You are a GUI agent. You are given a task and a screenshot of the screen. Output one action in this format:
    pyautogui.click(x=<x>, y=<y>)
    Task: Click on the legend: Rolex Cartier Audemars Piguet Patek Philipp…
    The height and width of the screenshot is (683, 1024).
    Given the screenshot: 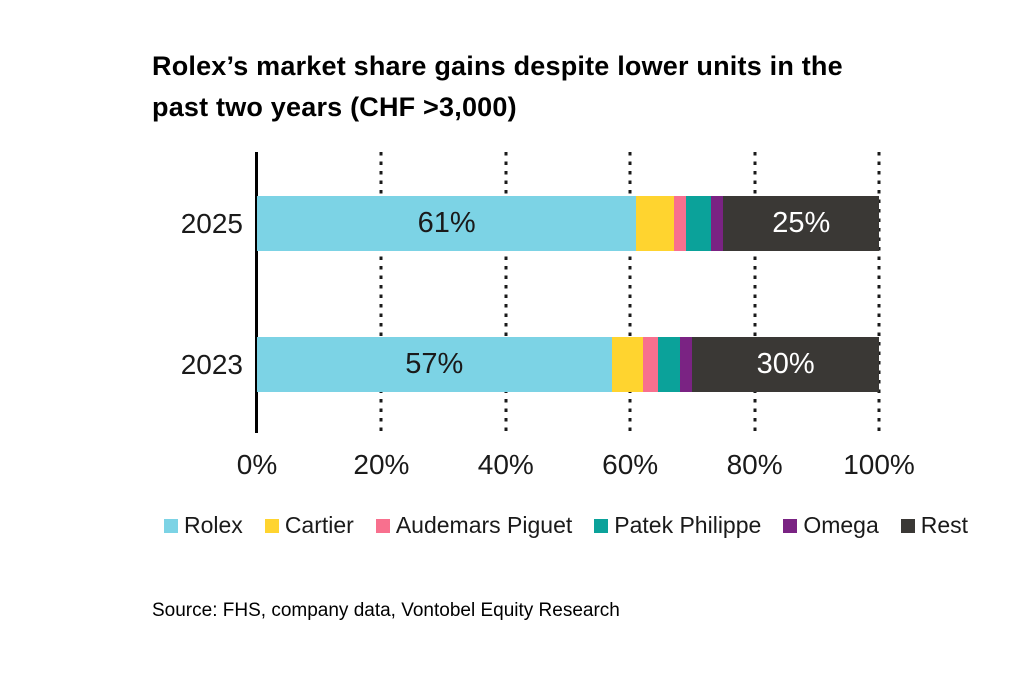 What is the action you would take?
    pyautogui.click(x=566, y=525)
    